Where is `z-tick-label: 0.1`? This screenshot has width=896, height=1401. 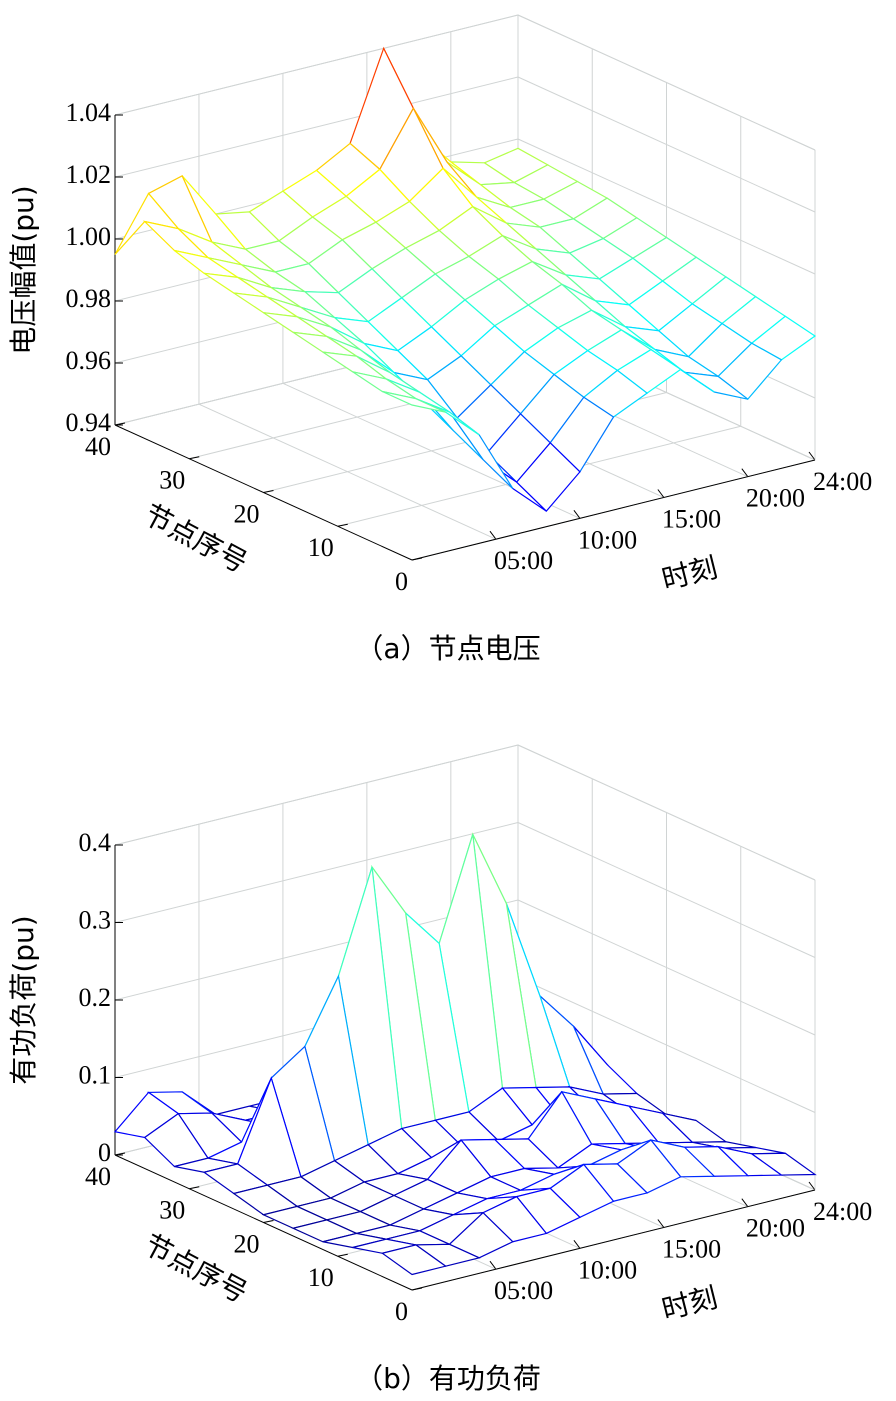
z-tick-label: 0.1 is located at coordinates (95, 1074).